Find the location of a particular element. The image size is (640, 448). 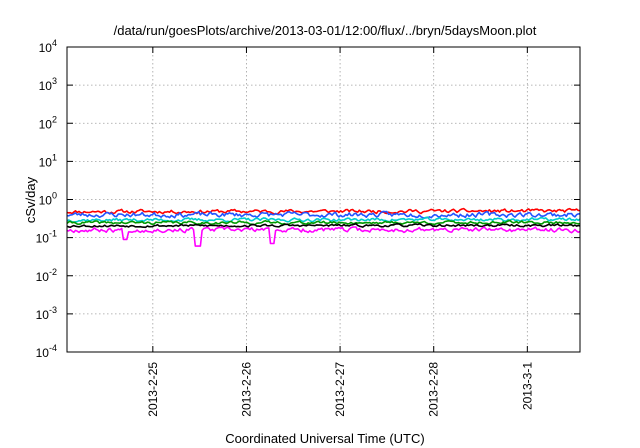

y-tick-exponent: -1 is located at coordinates (53, 234).